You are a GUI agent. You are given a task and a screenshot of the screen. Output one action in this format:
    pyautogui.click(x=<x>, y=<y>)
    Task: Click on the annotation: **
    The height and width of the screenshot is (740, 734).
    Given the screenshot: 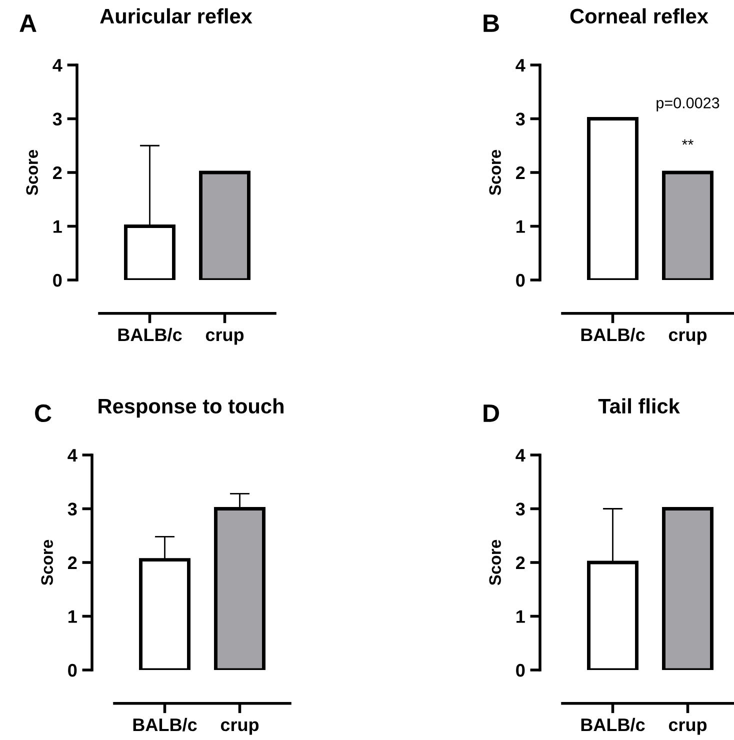 What is the action you would take?
    pyautogui.click(x=688, y=142)
    